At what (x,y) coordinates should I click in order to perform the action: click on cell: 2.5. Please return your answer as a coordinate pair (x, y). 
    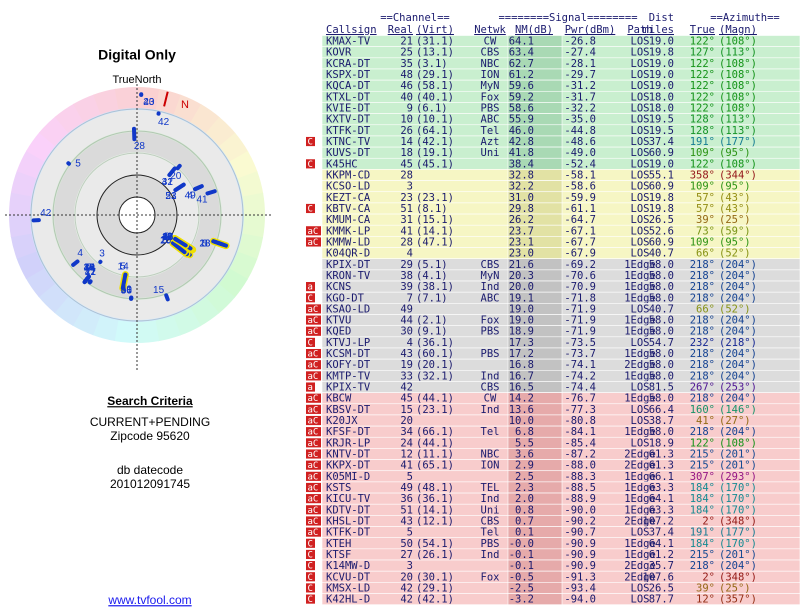
    Looking at the image, I should click on (524, 477).